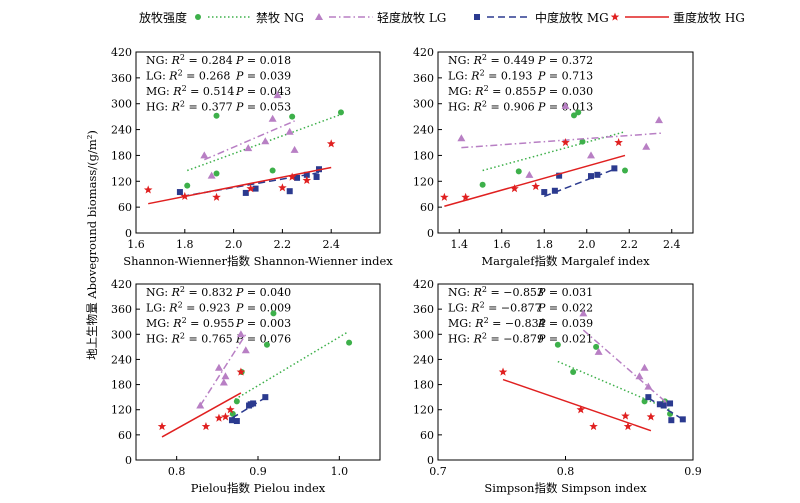 This screenshot has height=503, width=800. What do you see at coordinates (520, 308) in the screenshot?
I see `stat-lg: LG: R2 = −0.877P = 0.022` at bounding box center [520, 308].